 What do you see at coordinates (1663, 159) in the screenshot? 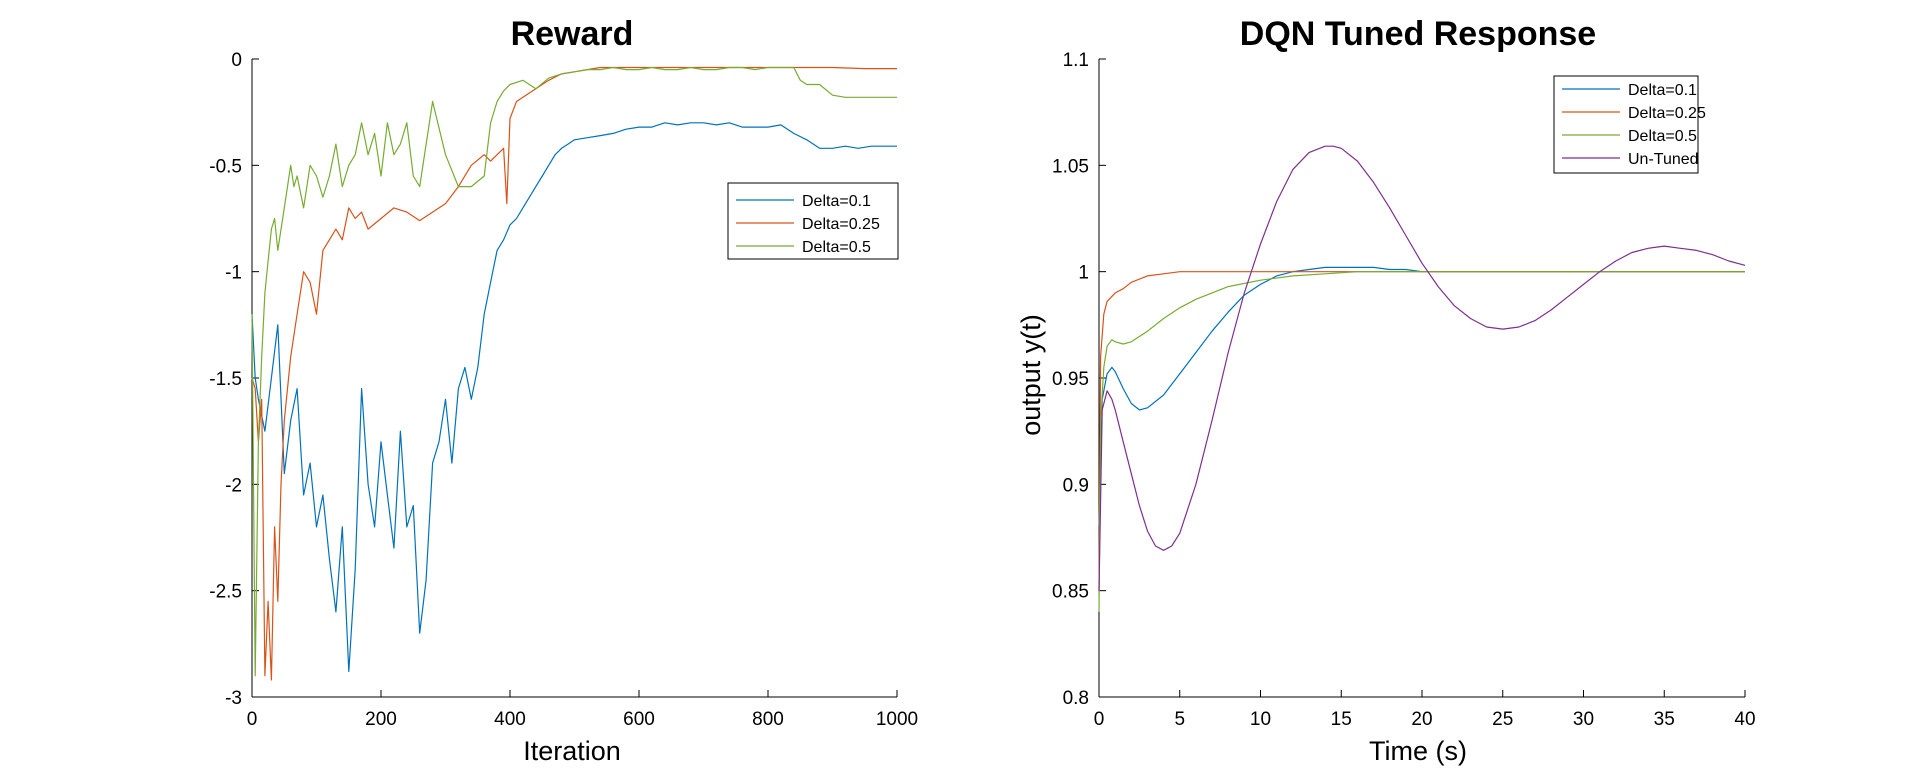
I see `legend-entry: Un-Tuned` at bounding box center [1663, 159].